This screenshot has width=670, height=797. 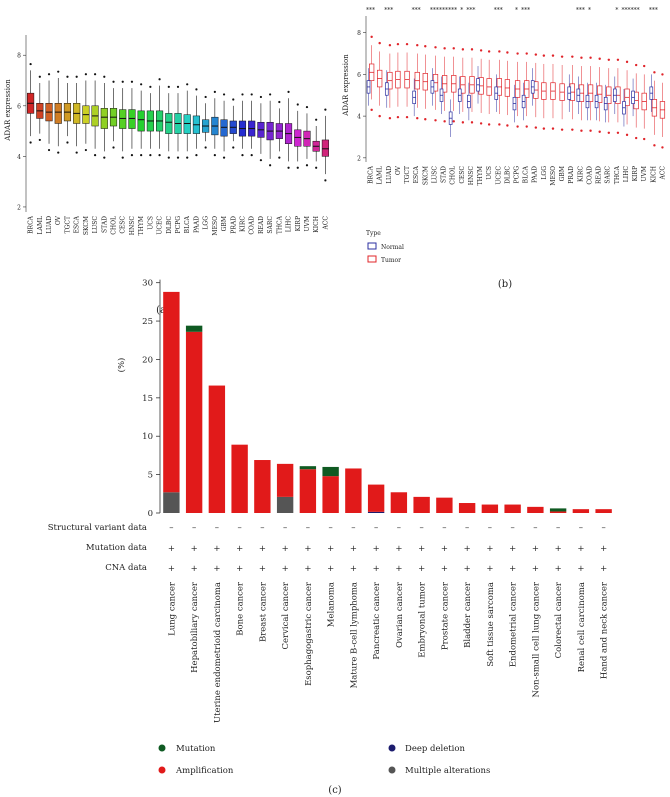 What do you see at coordinates (617, 174) in the screenshot?
I see `panel-b-xtick-label: THCA` at bounding box center [617, 174].